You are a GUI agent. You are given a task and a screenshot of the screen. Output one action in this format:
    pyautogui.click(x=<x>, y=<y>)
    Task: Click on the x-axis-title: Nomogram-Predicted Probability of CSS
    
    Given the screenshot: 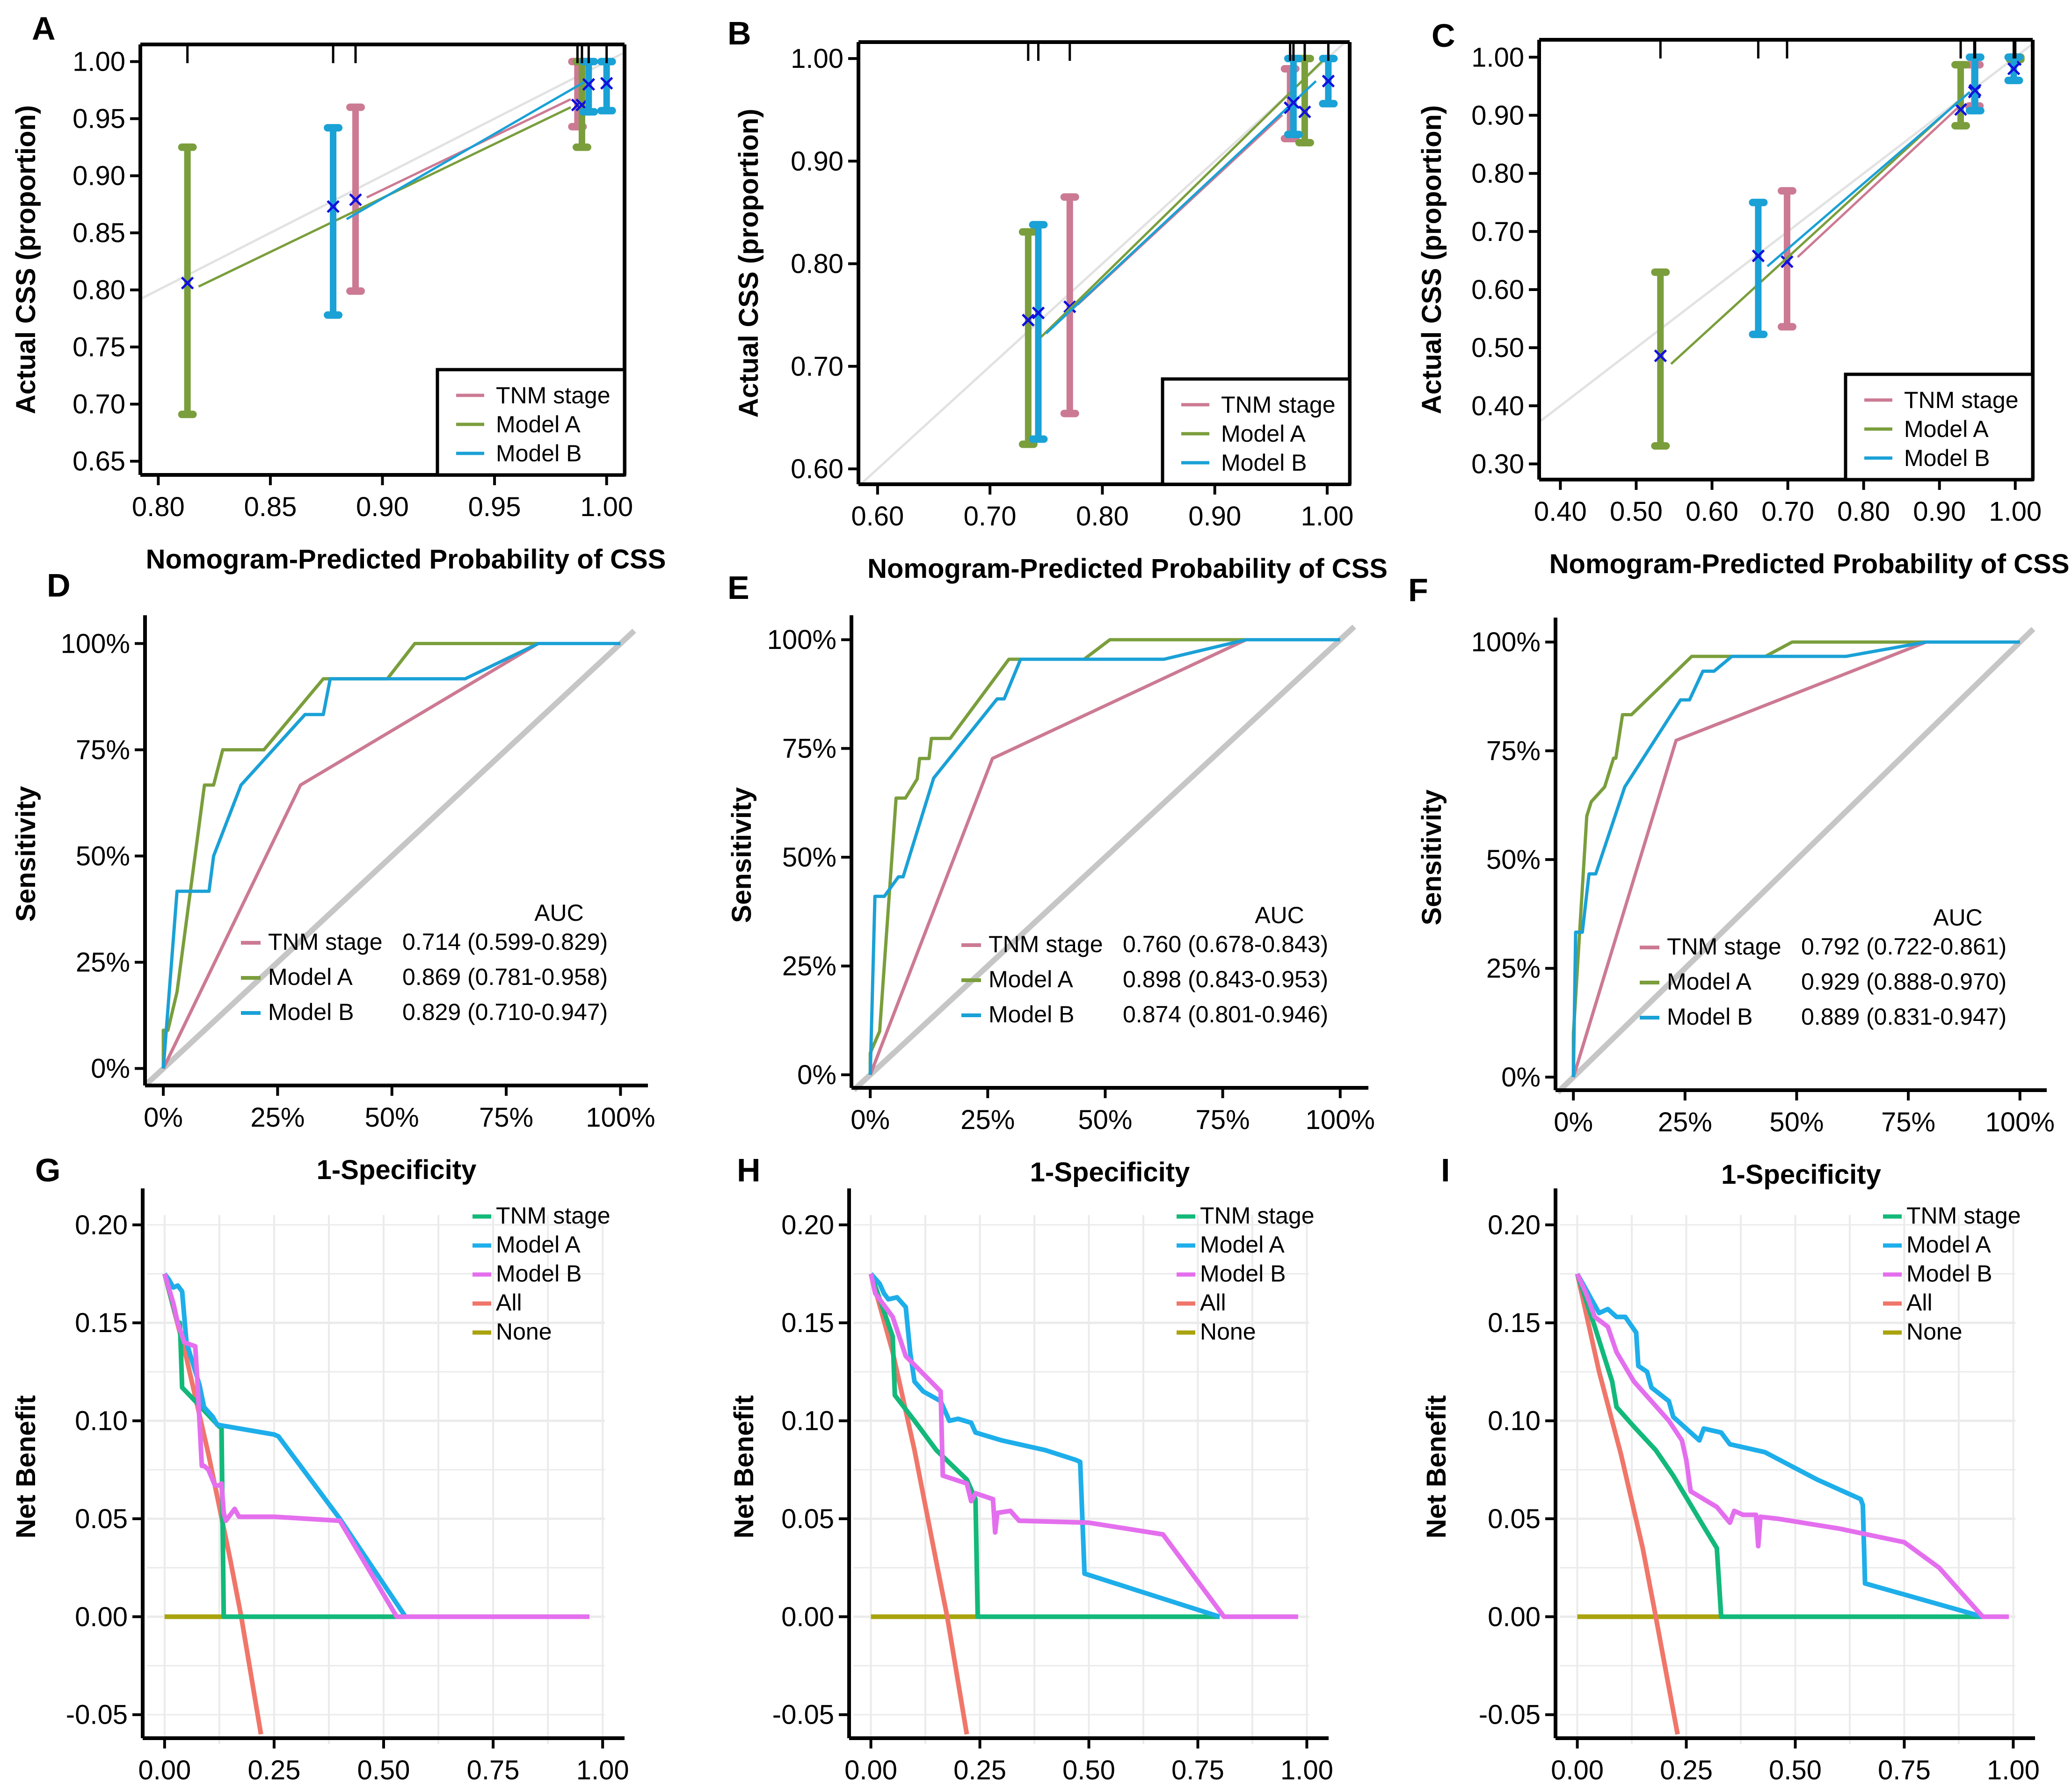 What is the action you would take?
    pyautogui.click(x=406, y=559)
    